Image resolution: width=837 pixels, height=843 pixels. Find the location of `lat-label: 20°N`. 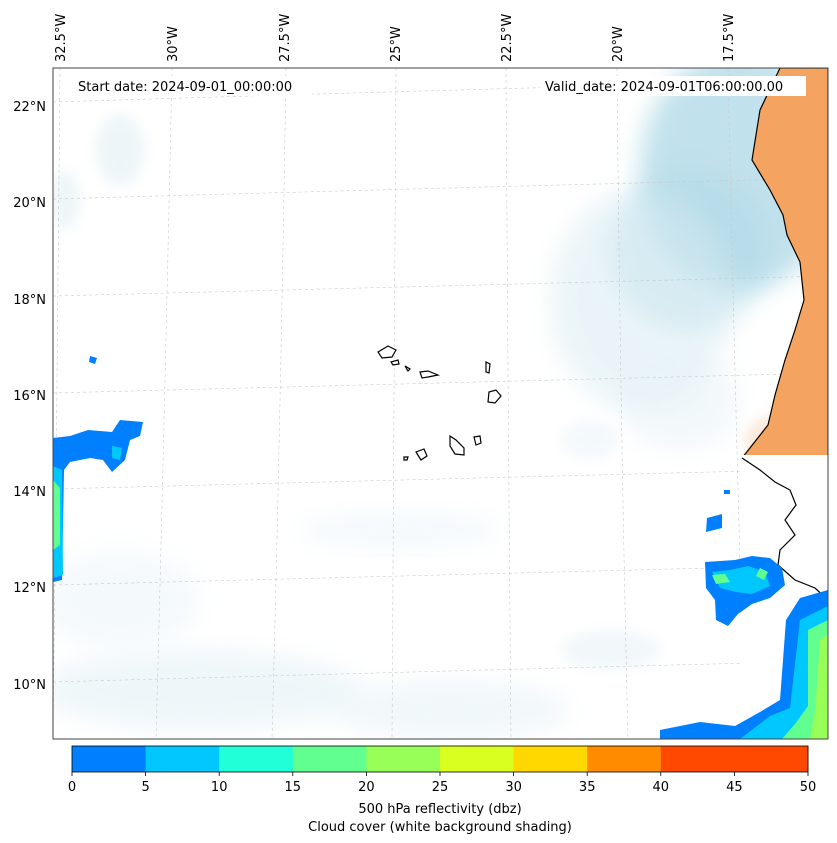

lat-label: 20°N is located at coordinates (29, 203).